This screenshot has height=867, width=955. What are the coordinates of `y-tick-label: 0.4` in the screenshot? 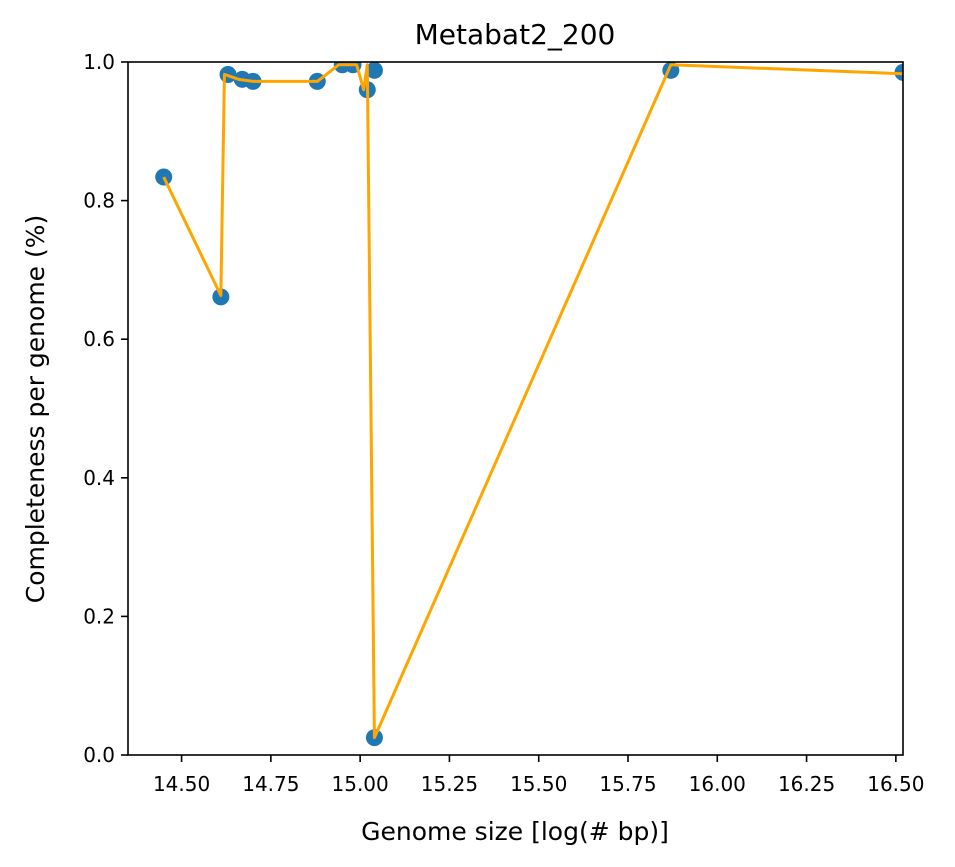 It's located at (99, 478).